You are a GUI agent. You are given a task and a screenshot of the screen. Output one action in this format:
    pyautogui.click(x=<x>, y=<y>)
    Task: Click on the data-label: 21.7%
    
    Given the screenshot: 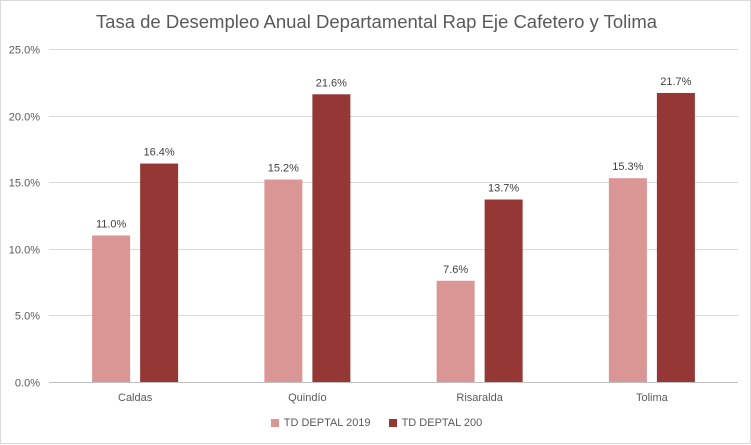 What is the action you would take?
    pyautogui.click(x=675, y=82)
    